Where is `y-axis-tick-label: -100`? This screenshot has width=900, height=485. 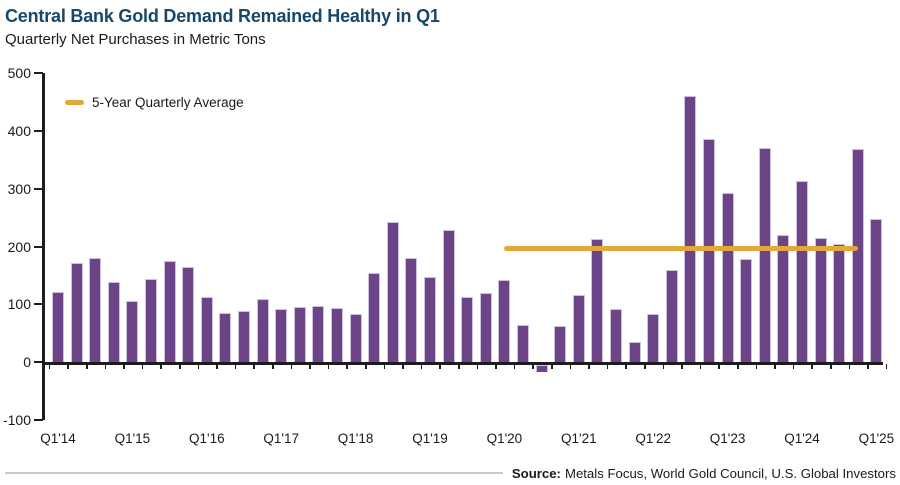 y-axis-tick-label: -100 is located at coordinates (16, 420).